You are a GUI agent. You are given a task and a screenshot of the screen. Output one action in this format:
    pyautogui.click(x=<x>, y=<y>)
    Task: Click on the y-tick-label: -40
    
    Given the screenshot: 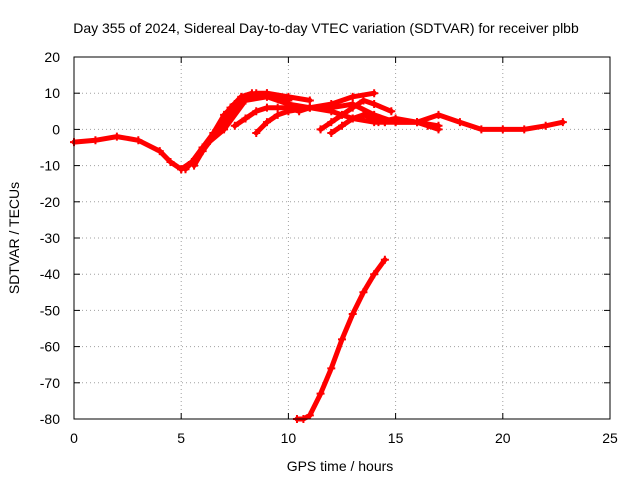 What is the action you would take?
    pyautogui.click(x=50, y=274)
    